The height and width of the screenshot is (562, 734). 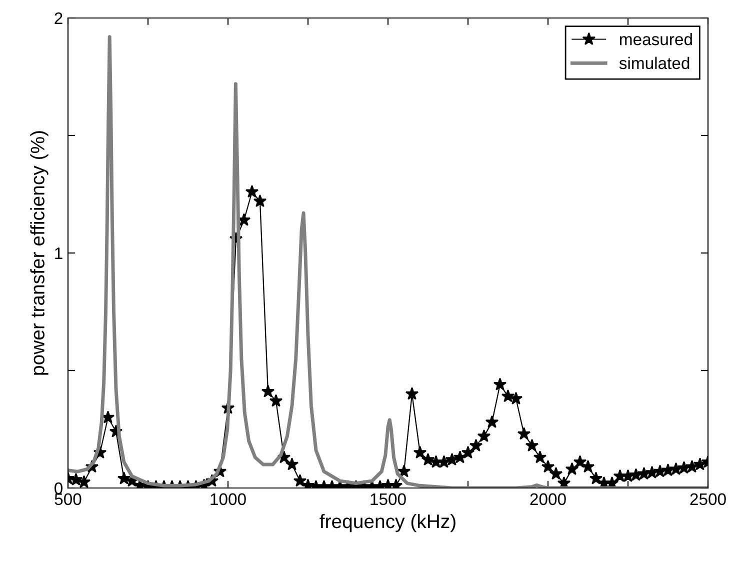 I want to click on x-tick-label: 2000, so click(x=548, y=499).